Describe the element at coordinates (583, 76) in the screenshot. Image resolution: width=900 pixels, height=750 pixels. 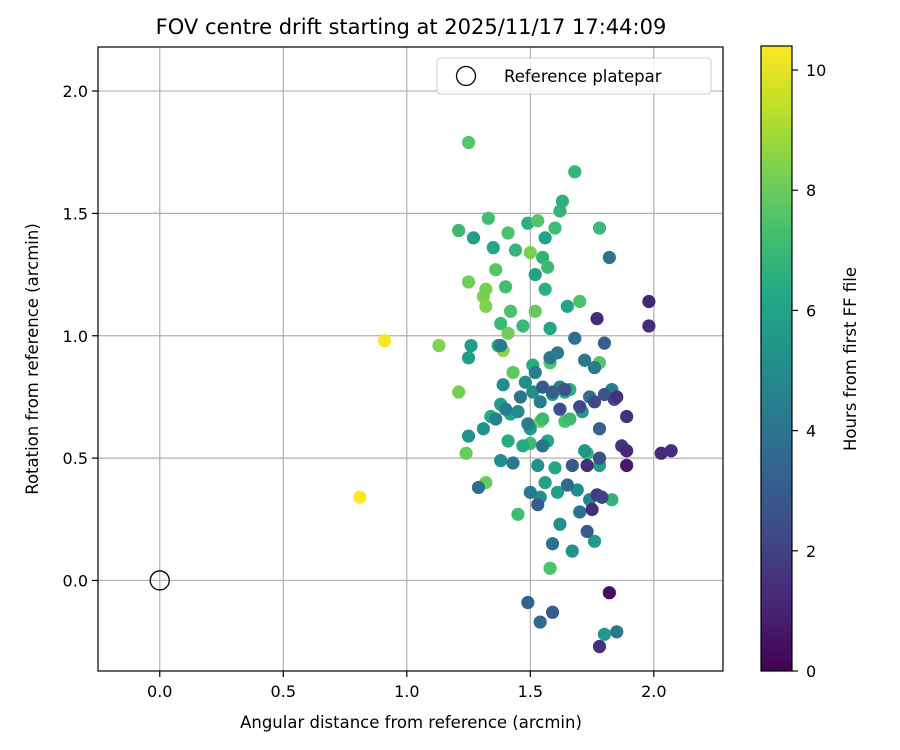
I see `legend-label-reference: Reference platepar` at that location.